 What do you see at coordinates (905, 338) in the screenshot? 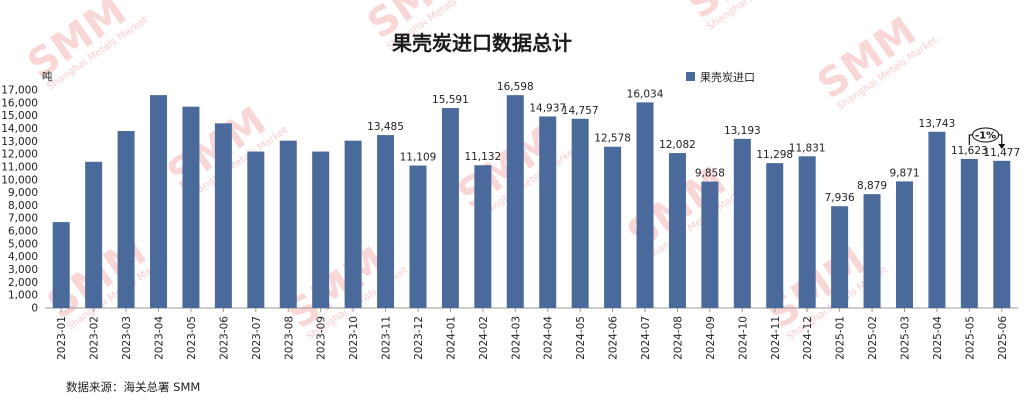
I see `x-tick-label: 2025-03` at bounding box center [905, 338].